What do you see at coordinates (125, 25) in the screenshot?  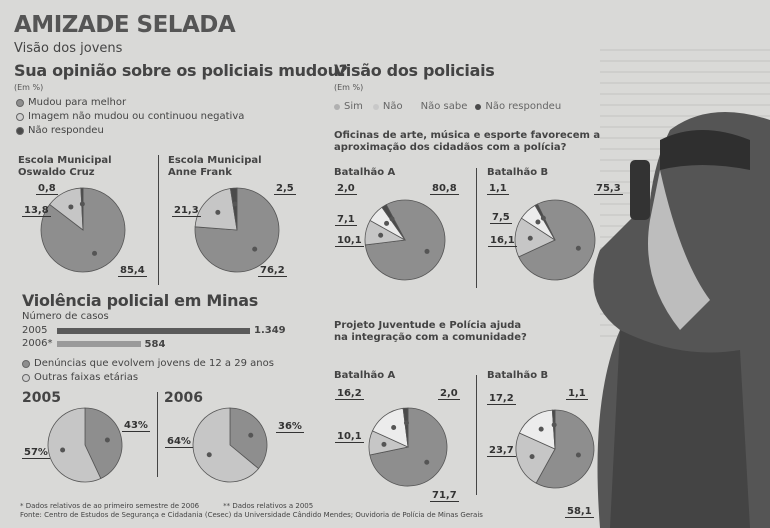 I see `page-title: AMIZADE SELADA` at bounding box center [125, 25].